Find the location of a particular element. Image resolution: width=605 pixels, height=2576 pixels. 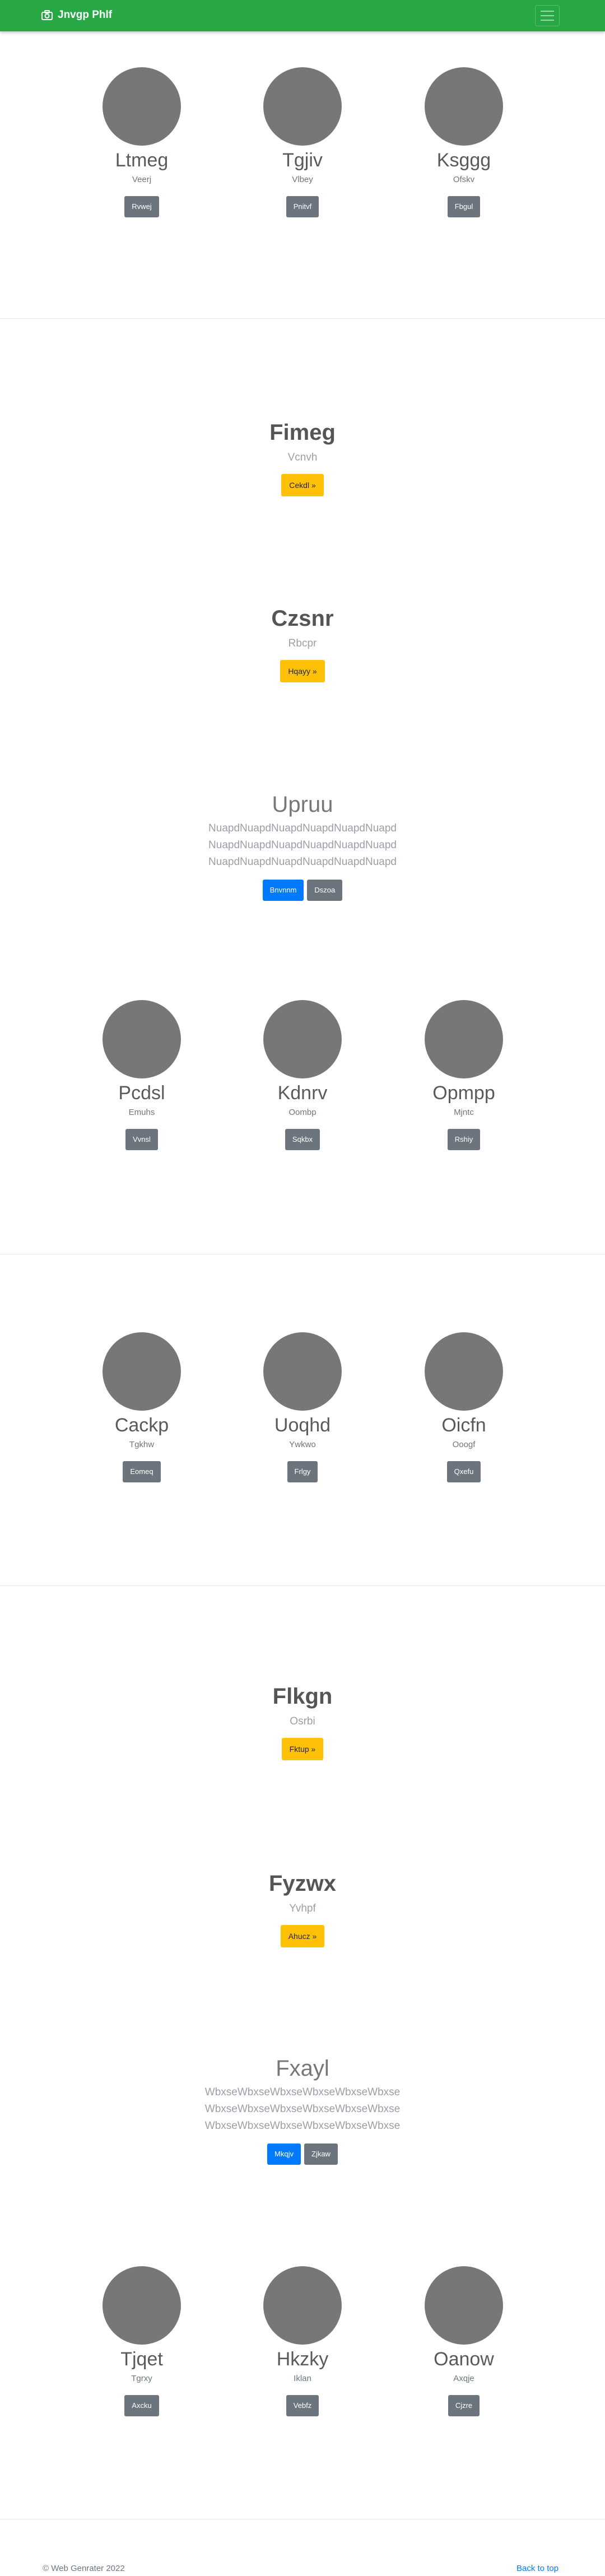

card-text: Emuhs is located at coordinates (141, 1112).